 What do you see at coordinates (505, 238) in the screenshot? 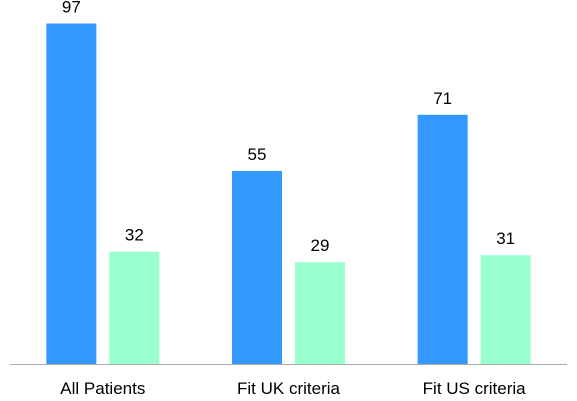
I see `value-label-2-3: 31` at bounding box center [505, 238].